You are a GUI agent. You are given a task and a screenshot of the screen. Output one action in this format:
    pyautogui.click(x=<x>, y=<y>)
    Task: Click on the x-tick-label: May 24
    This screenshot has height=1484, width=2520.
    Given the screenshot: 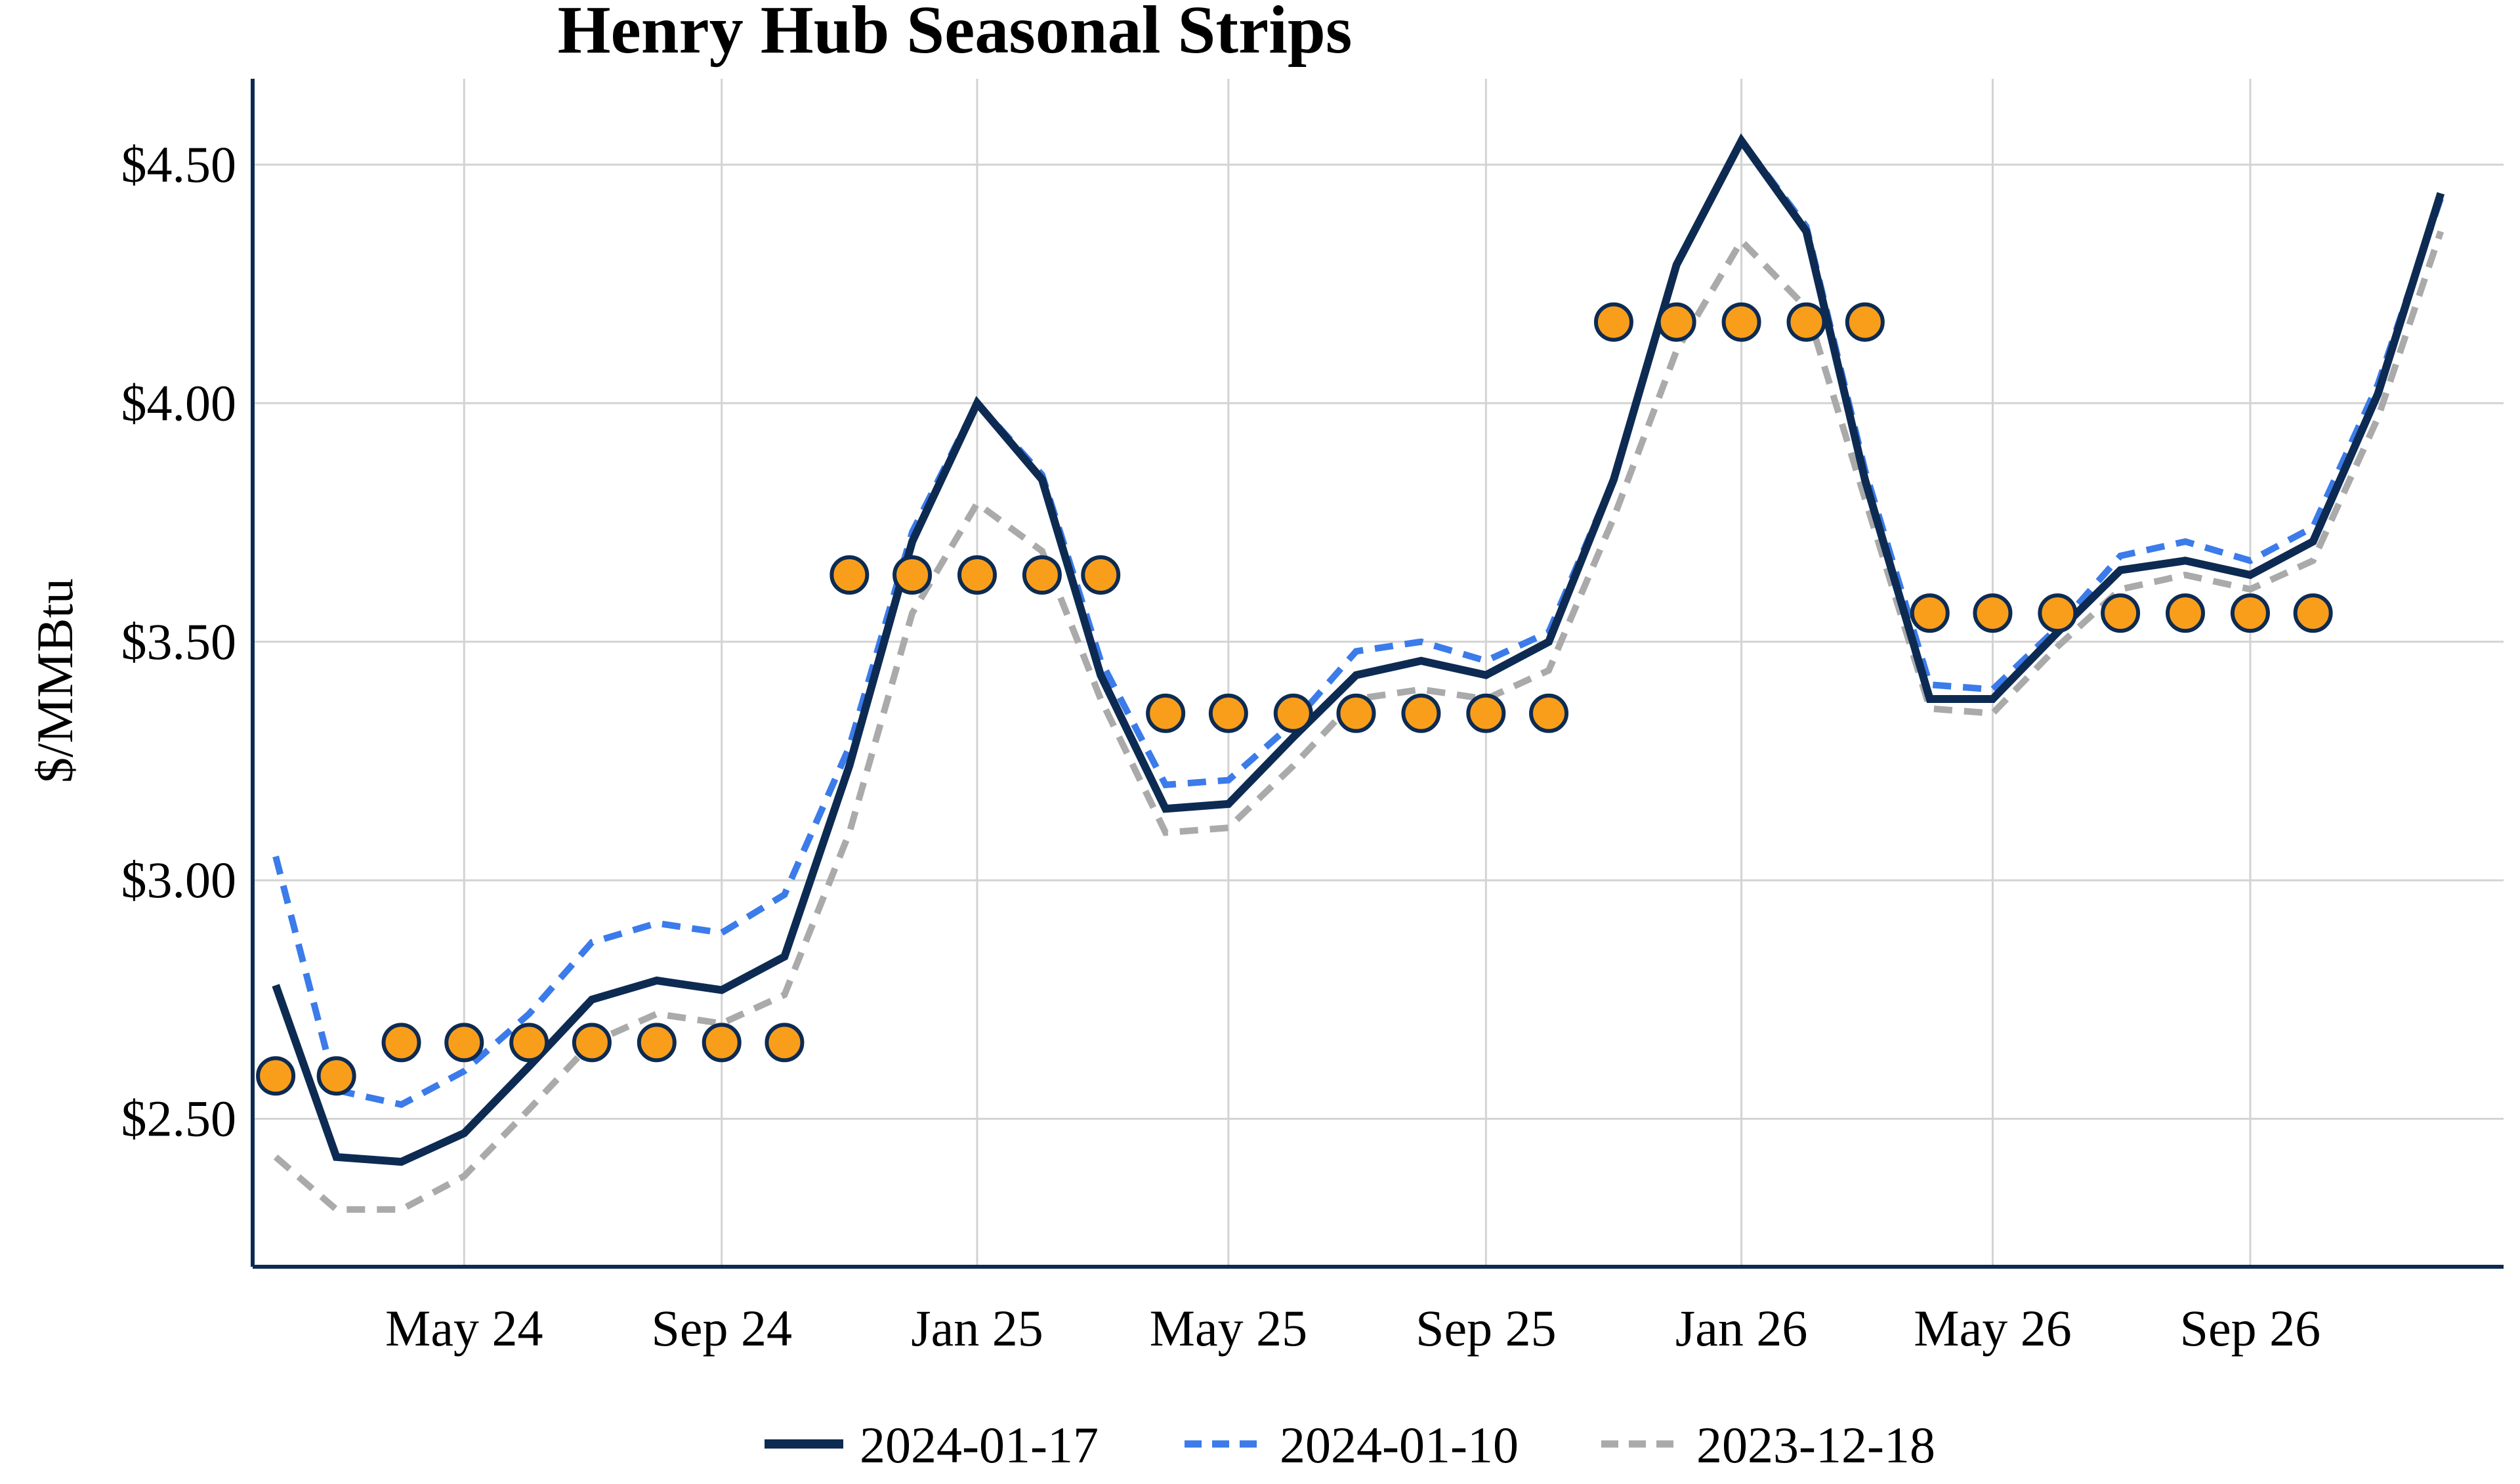 What is the action you would take?
    pyautogui.click(x=464, y=1328)
    